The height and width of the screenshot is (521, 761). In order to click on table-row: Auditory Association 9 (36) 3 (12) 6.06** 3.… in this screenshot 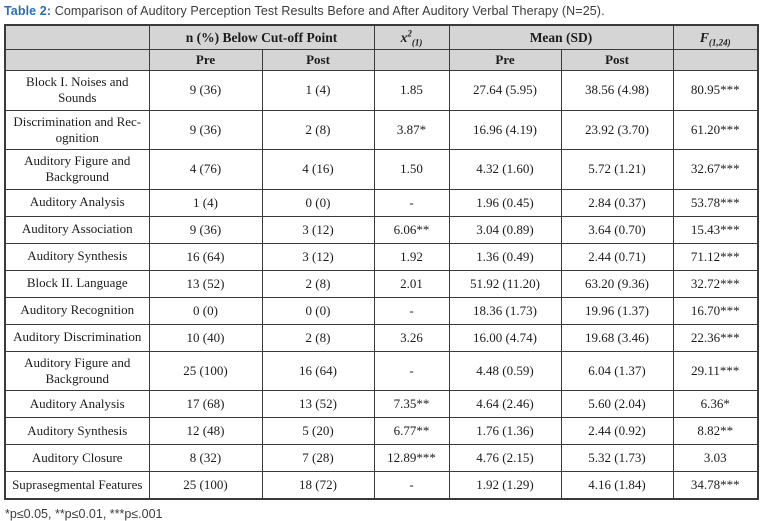, I will do `click(381, 229)`.